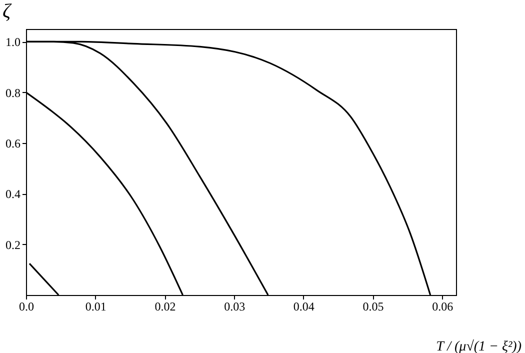 The width and height of the screenshot is (525, 353). Describe the element at coordinates (13, 143) in the screenshot. I see `y-tick-label: 0.6` at that location.